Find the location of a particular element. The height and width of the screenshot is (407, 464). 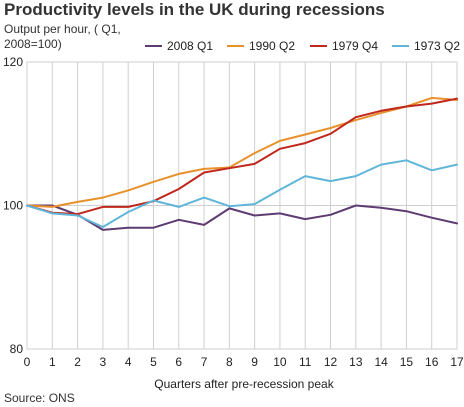

y-tick-label: 120 is located at coordinates (13, 62).